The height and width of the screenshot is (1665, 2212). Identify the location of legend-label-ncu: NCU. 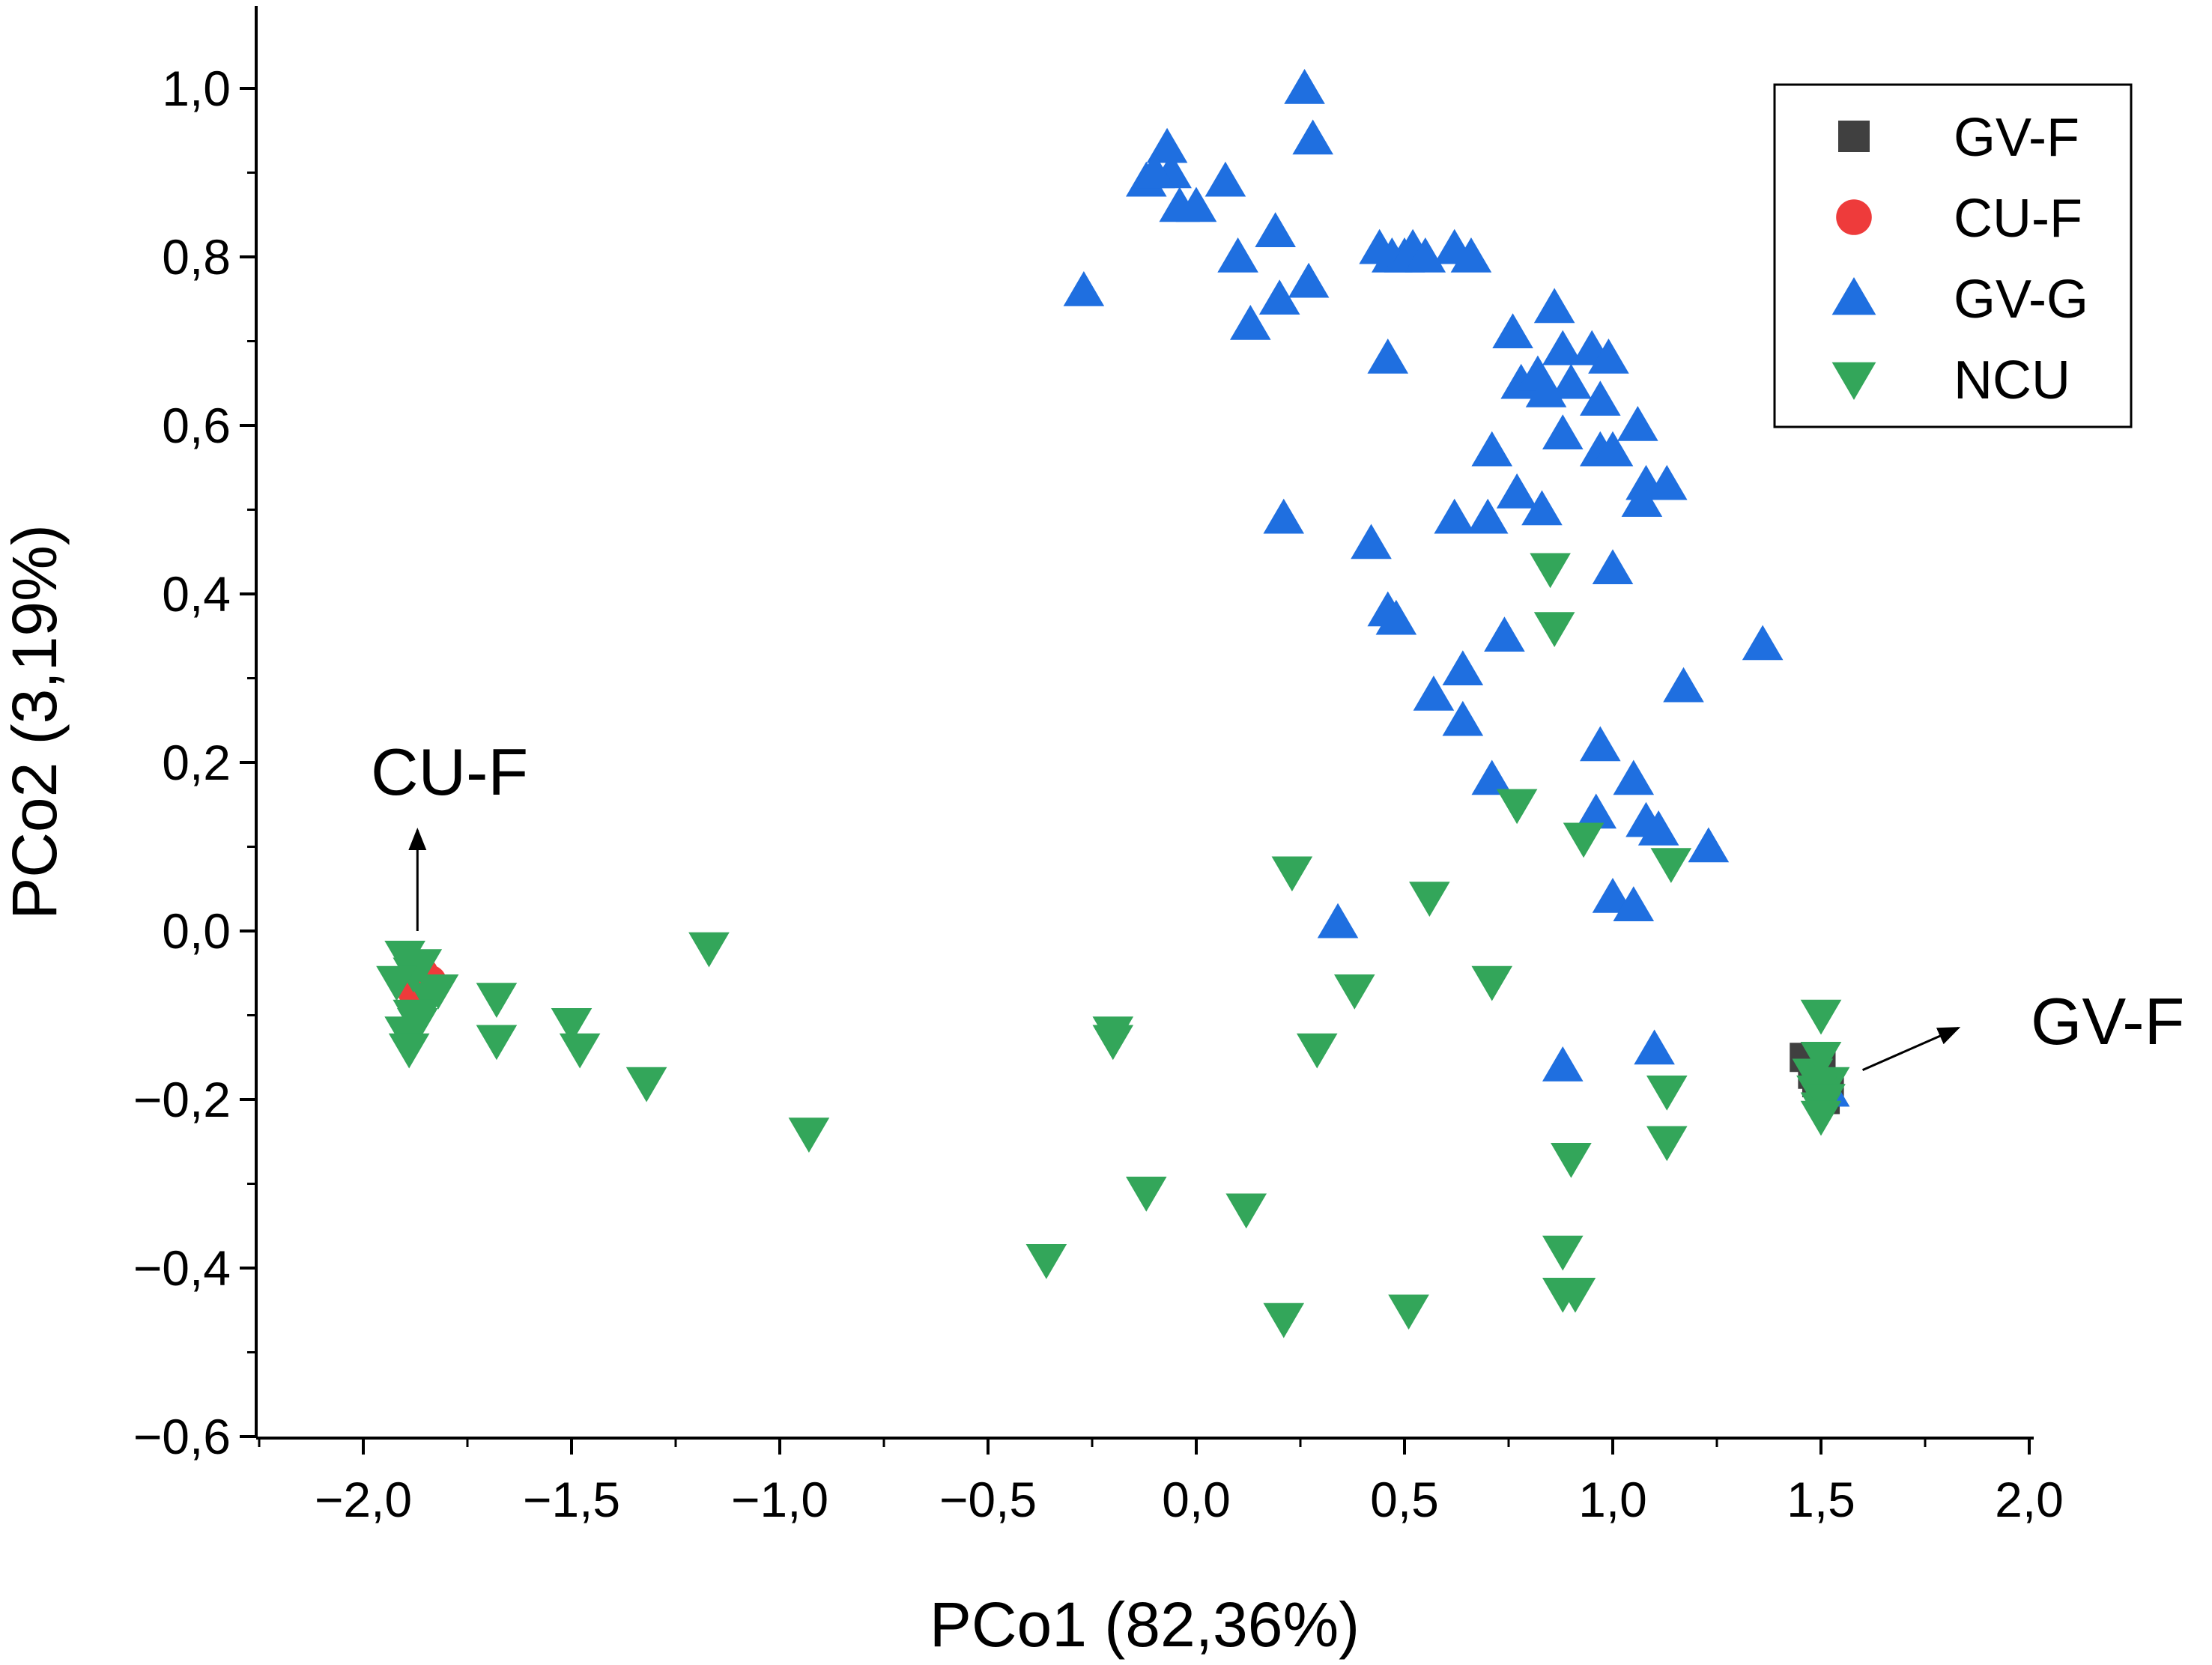
(2012, 380).